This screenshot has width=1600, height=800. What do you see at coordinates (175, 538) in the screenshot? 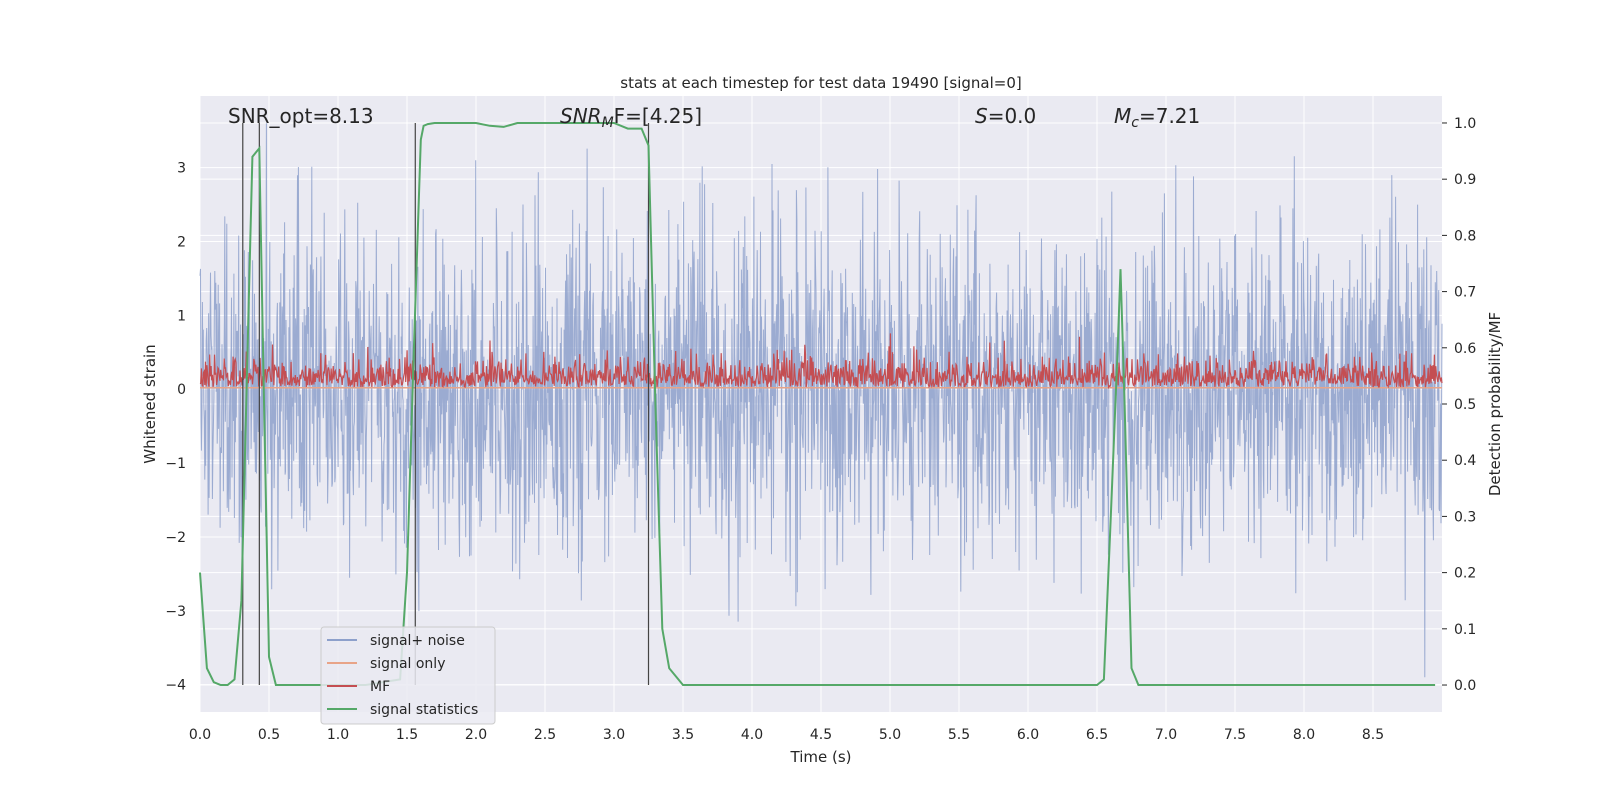
I see `y-tick-label-left: −2` at bounding box center [175, 538].